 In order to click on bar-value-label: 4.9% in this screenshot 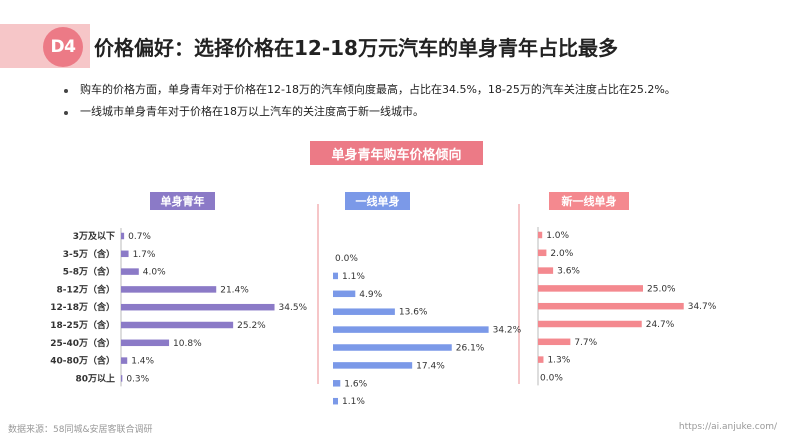, I will do `click(370, 295)`.